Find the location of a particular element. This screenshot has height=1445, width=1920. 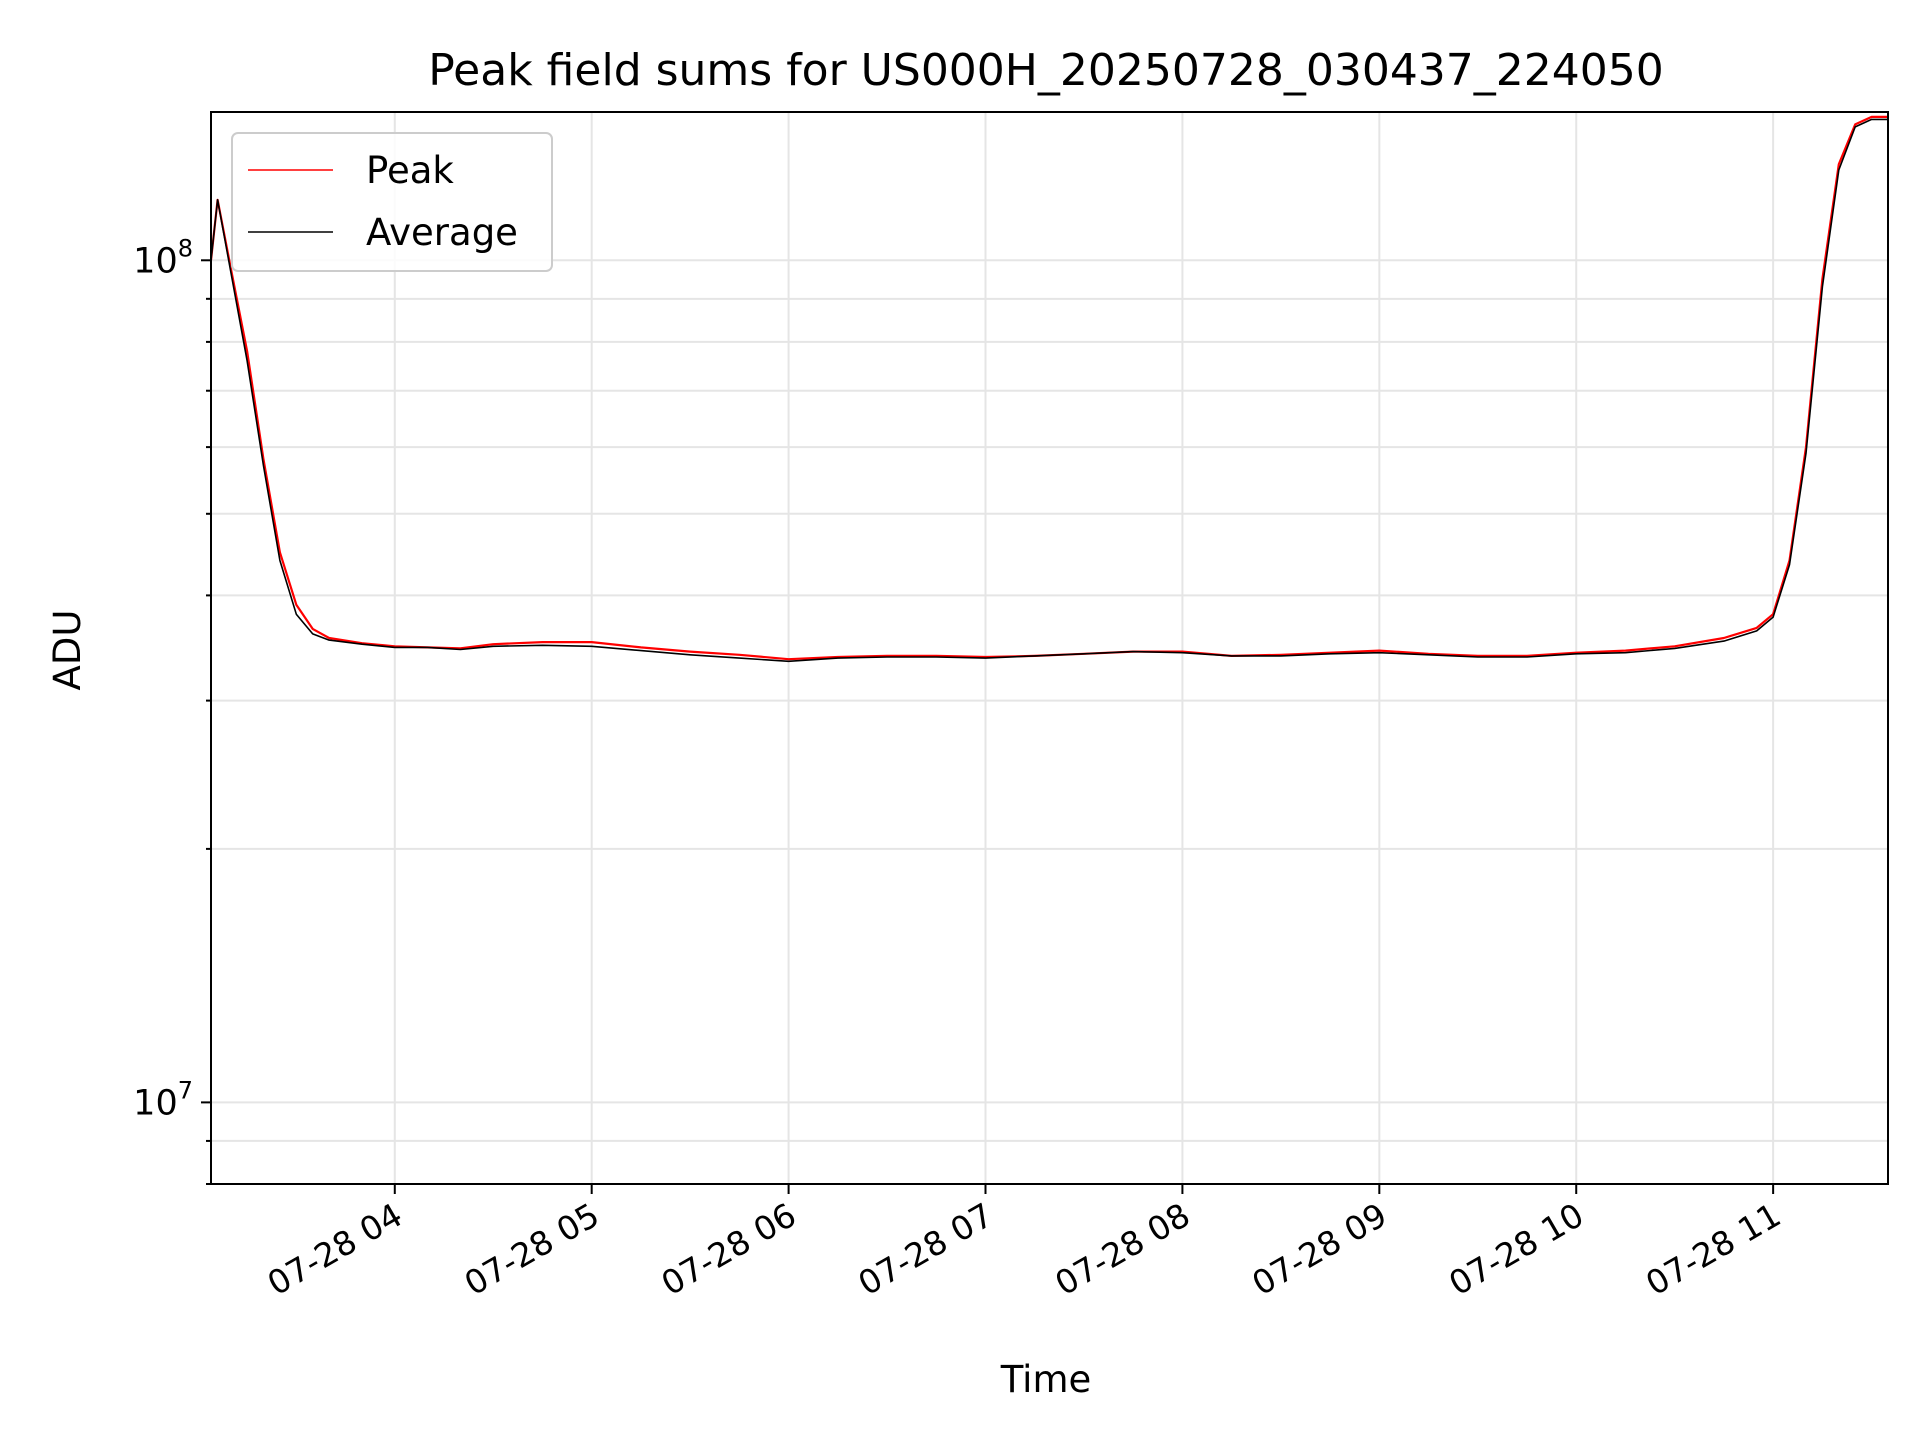

y-tick-label: 10⁸ is located at coordinates (163, 257).